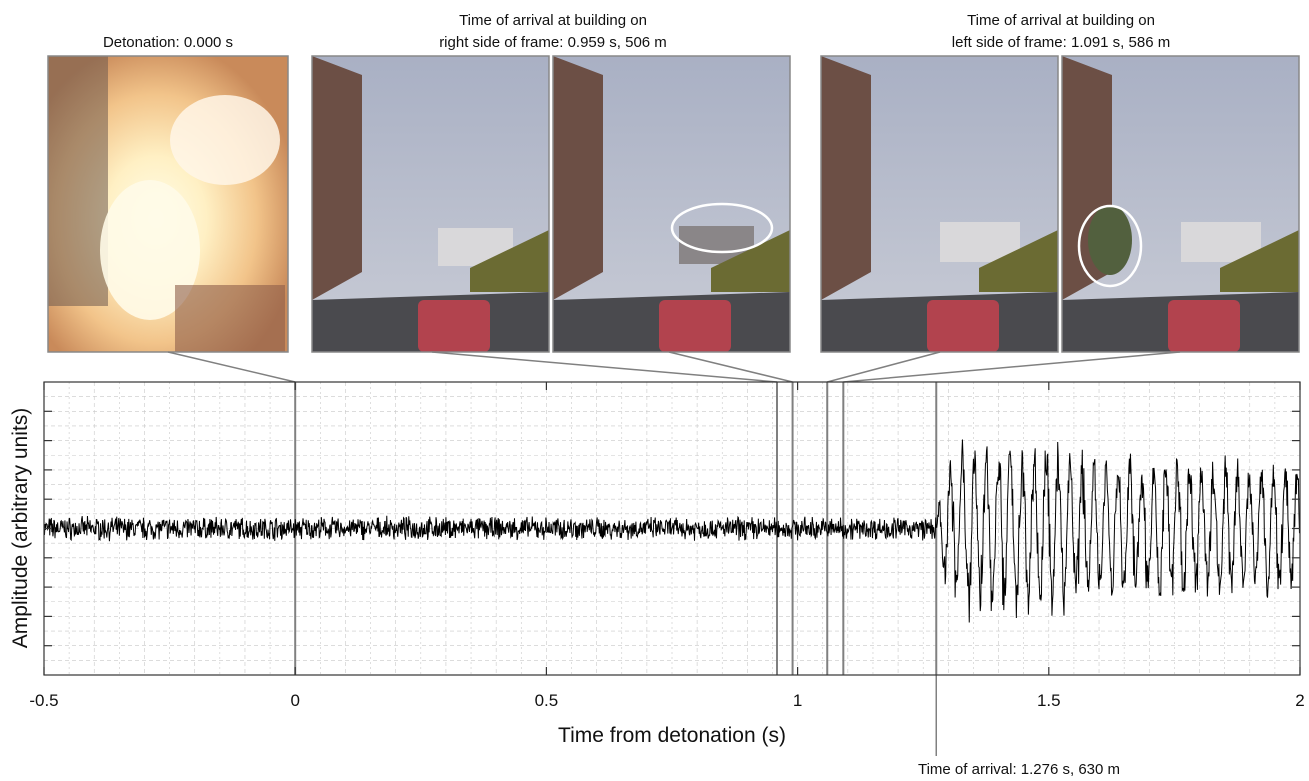 Image resolution: width=1309 pixels, height=781 pixels. Describe the element at coordinates (672, 735) in the screenshot. I see `x-axis-label: Time from detonation (s)` at that location.